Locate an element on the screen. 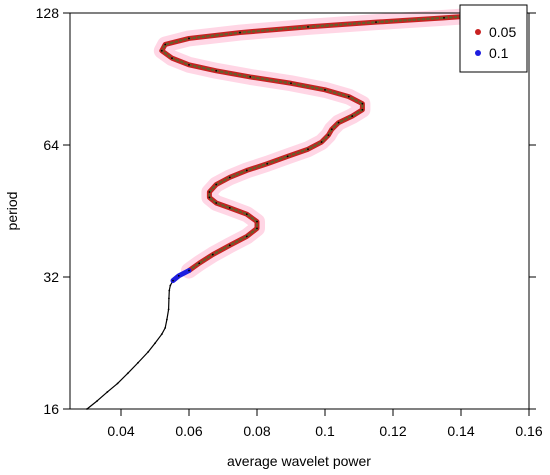 The image size is (550, 475). legend: 0.05 0.1 is located at coordinates (493, 38).